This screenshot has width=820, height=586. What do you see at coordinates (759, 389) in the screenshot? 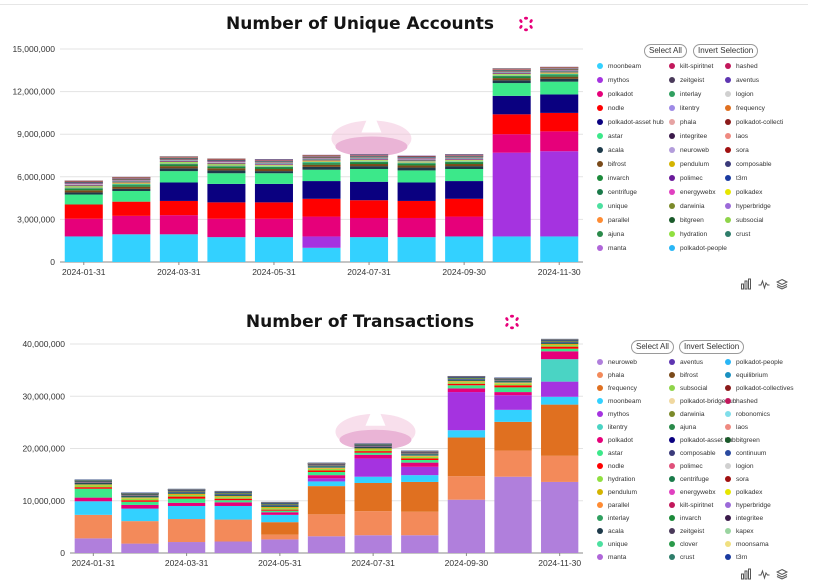
I see `legend-item: polkadot-collectives` at bounding box center [759, 389].